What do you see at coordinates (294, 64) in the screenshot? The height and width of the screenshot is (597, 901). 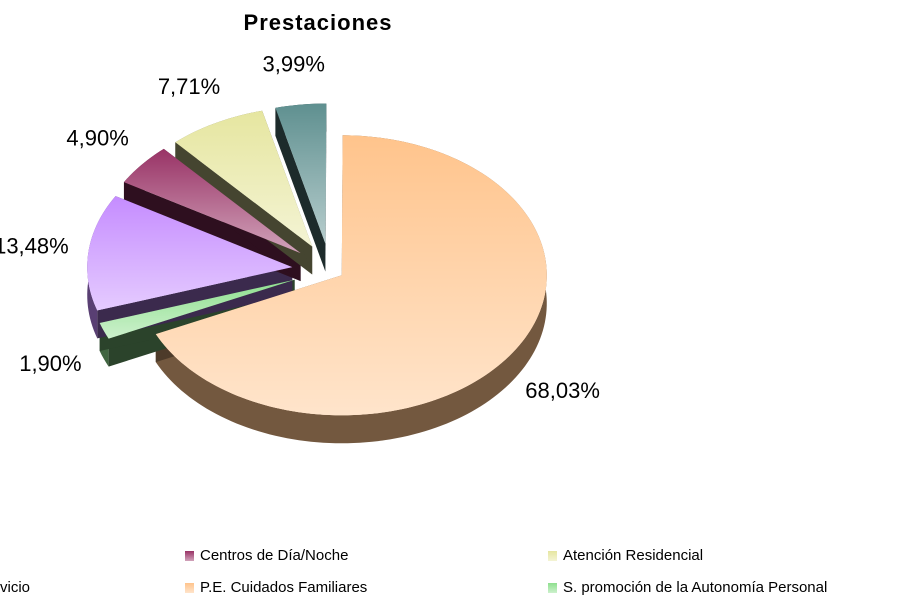 I see `data-label: 3,99%` at bounding box center [294, 64].